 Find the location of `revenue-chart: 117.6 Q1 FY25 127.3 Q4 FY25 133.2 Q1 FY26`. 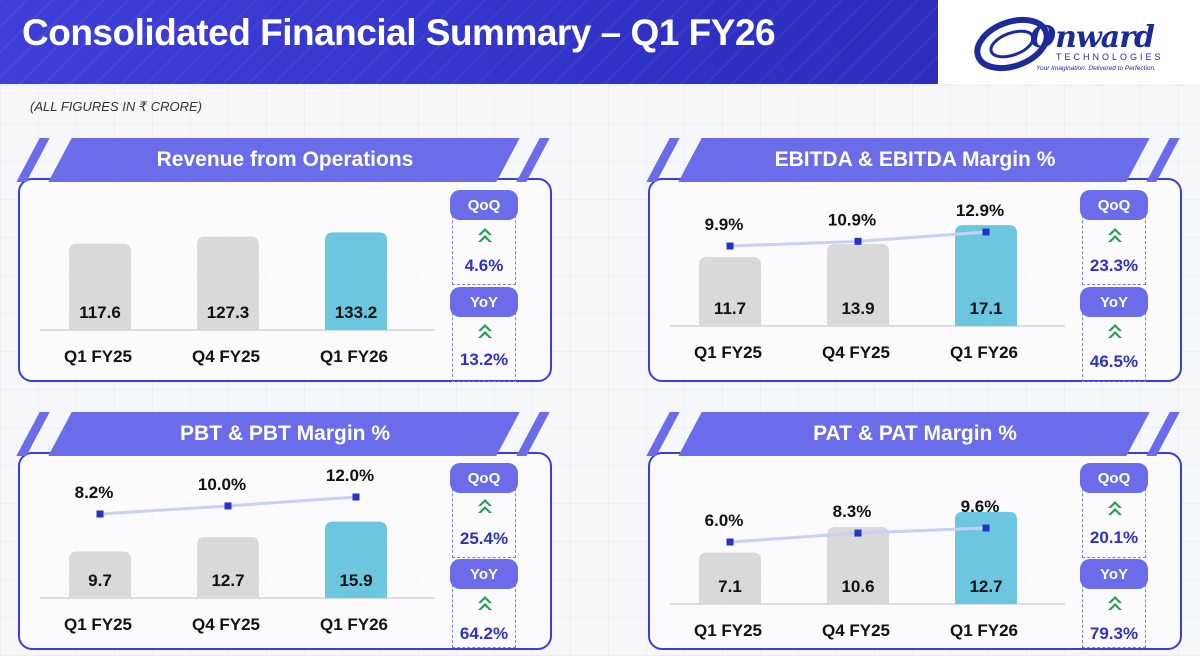

revenue-chart: 117.6 Q1 FY25 127.3 Q4 FY25 133.2 Q1 FY26 is located at coordinates (237, 299).